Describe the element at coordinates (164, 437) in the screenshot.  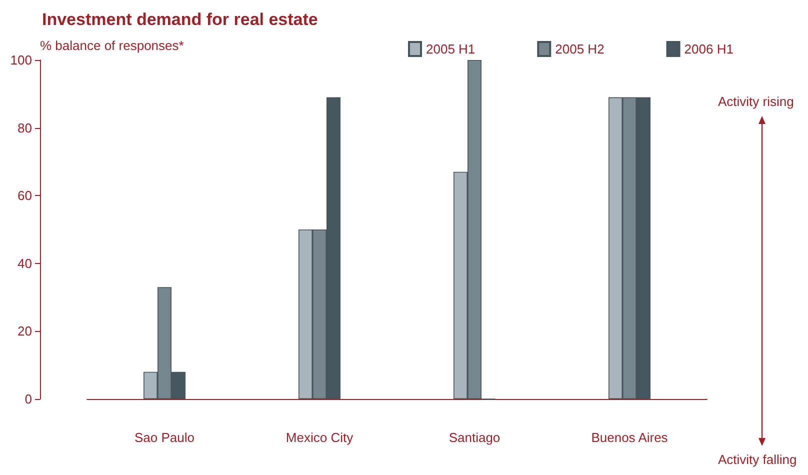
I see `x-tick-label: Sao Paulo` at that location.